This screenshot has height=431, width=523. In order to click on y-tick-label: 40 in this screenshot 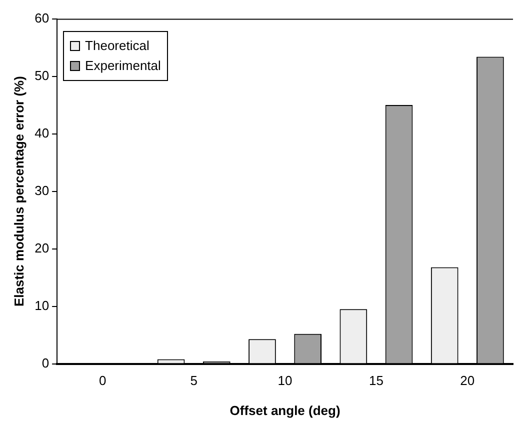, I will do `click(42, 132)`.